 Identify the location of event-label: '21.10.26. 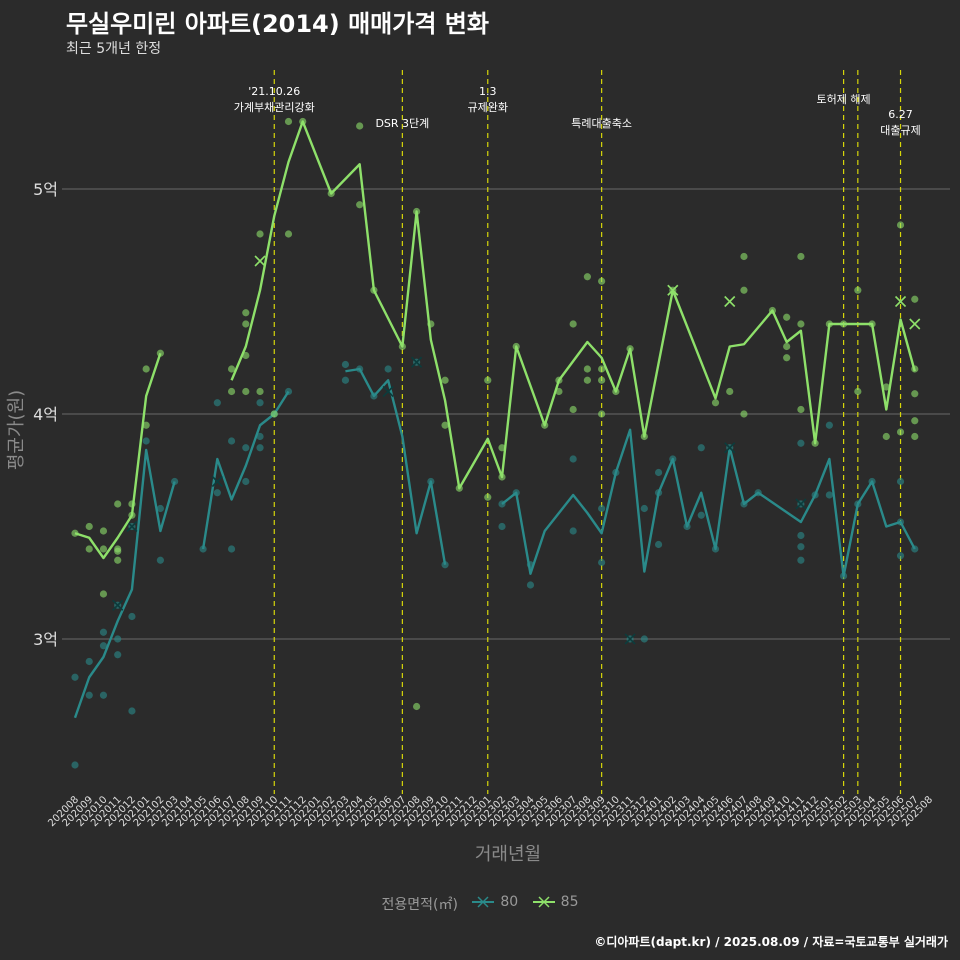
(274, 91).